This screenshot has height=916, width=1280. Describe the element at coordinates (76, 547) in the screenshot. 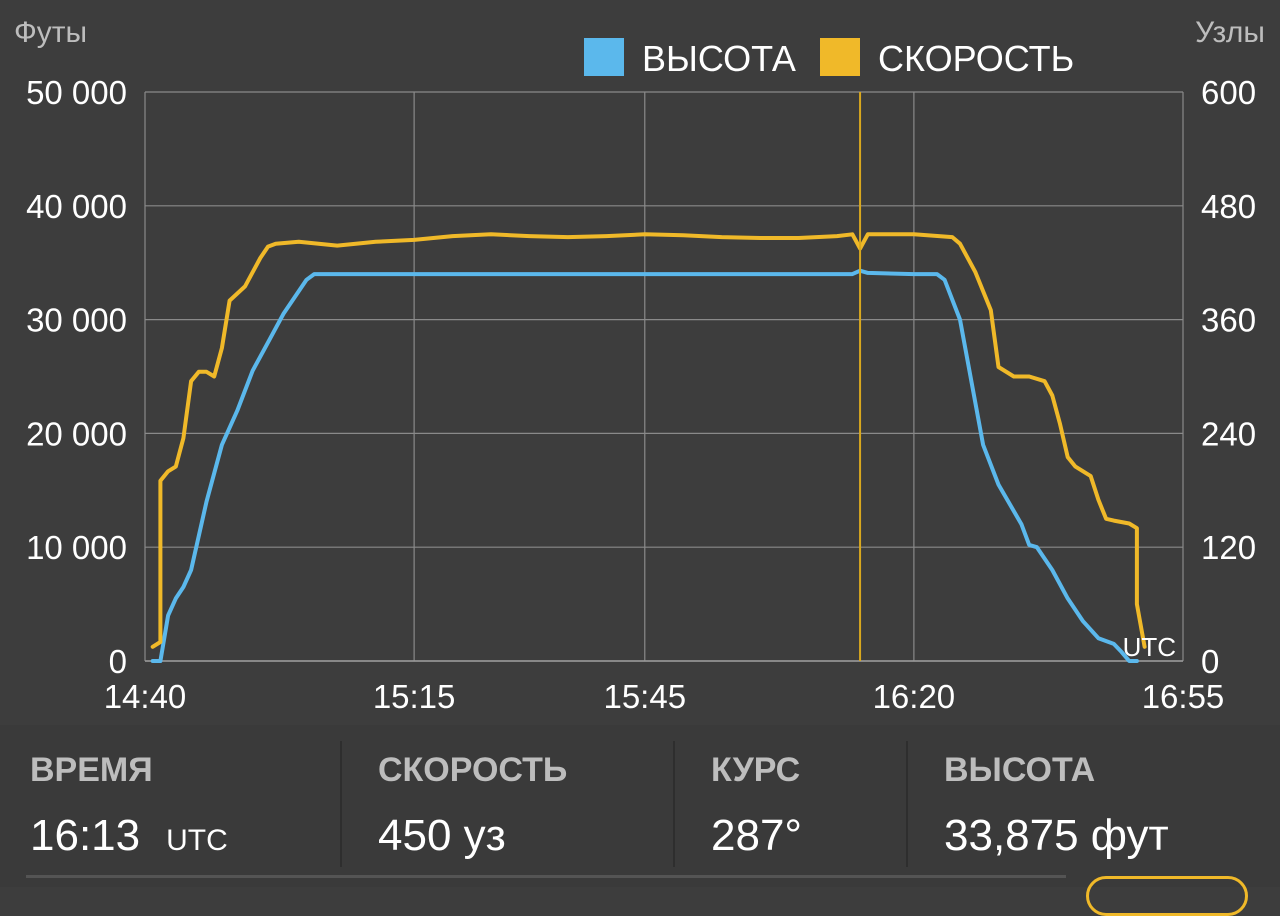

I see `left-tick-label: 10 000` at that location.